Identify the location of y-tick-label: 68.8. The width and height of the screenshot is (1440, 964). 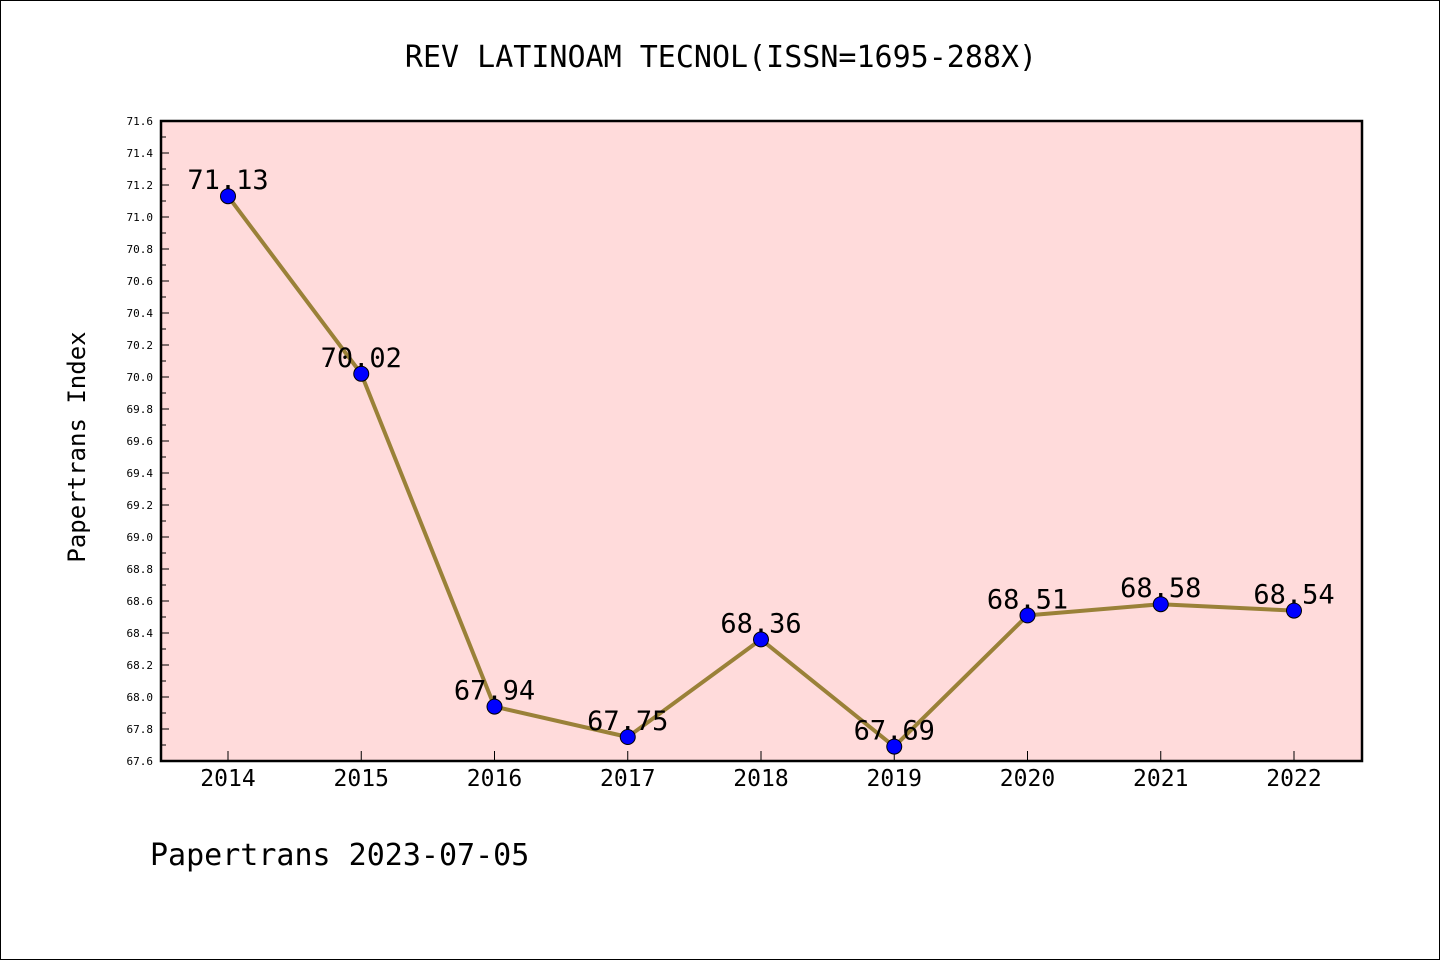
(140, 569).